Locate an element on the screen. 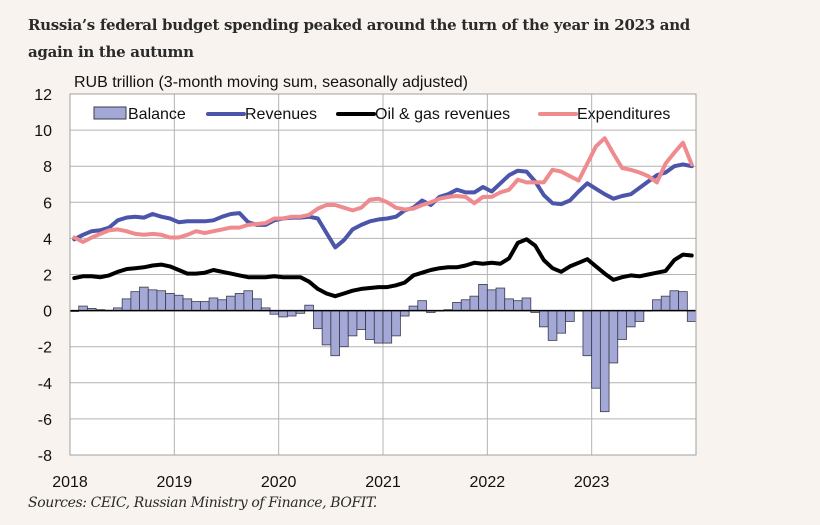 The width and height of the screenshot is (820, 525). y-tick-label: 6 is located at coordinates (47, 203).